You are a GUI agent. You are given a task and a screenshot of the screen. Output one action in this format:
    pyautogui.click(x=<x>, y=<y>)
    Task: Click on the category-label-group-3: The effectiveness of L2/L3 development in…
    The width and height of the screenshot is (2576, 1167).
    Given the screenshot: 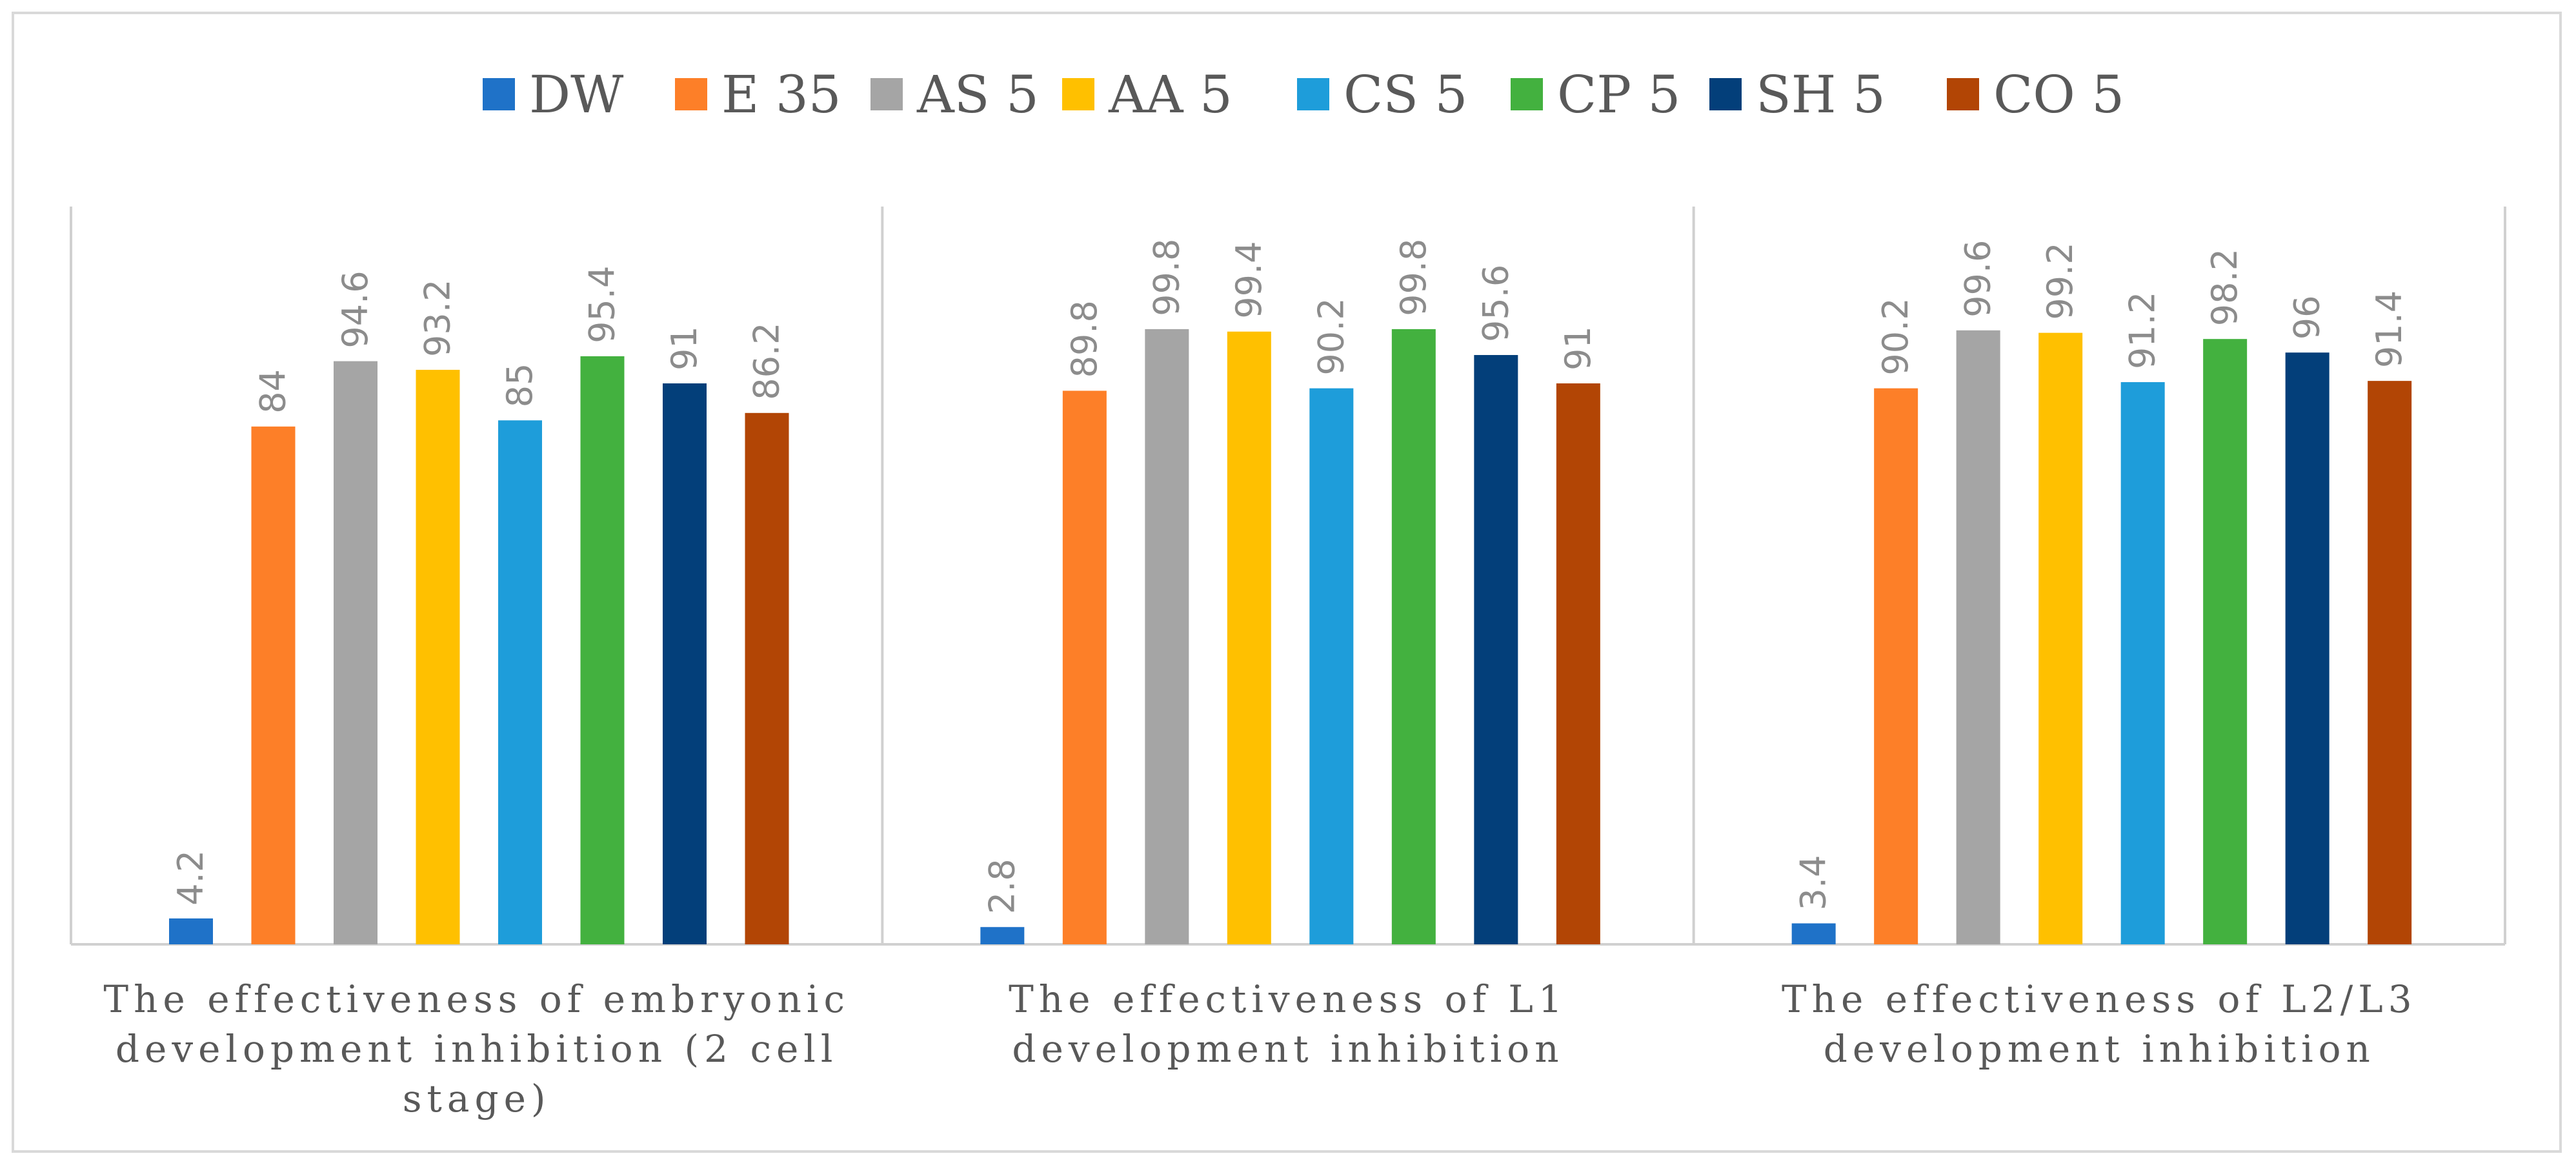 What is the action you would take?
    pyautogui.click(x=2099, y=1024)
    